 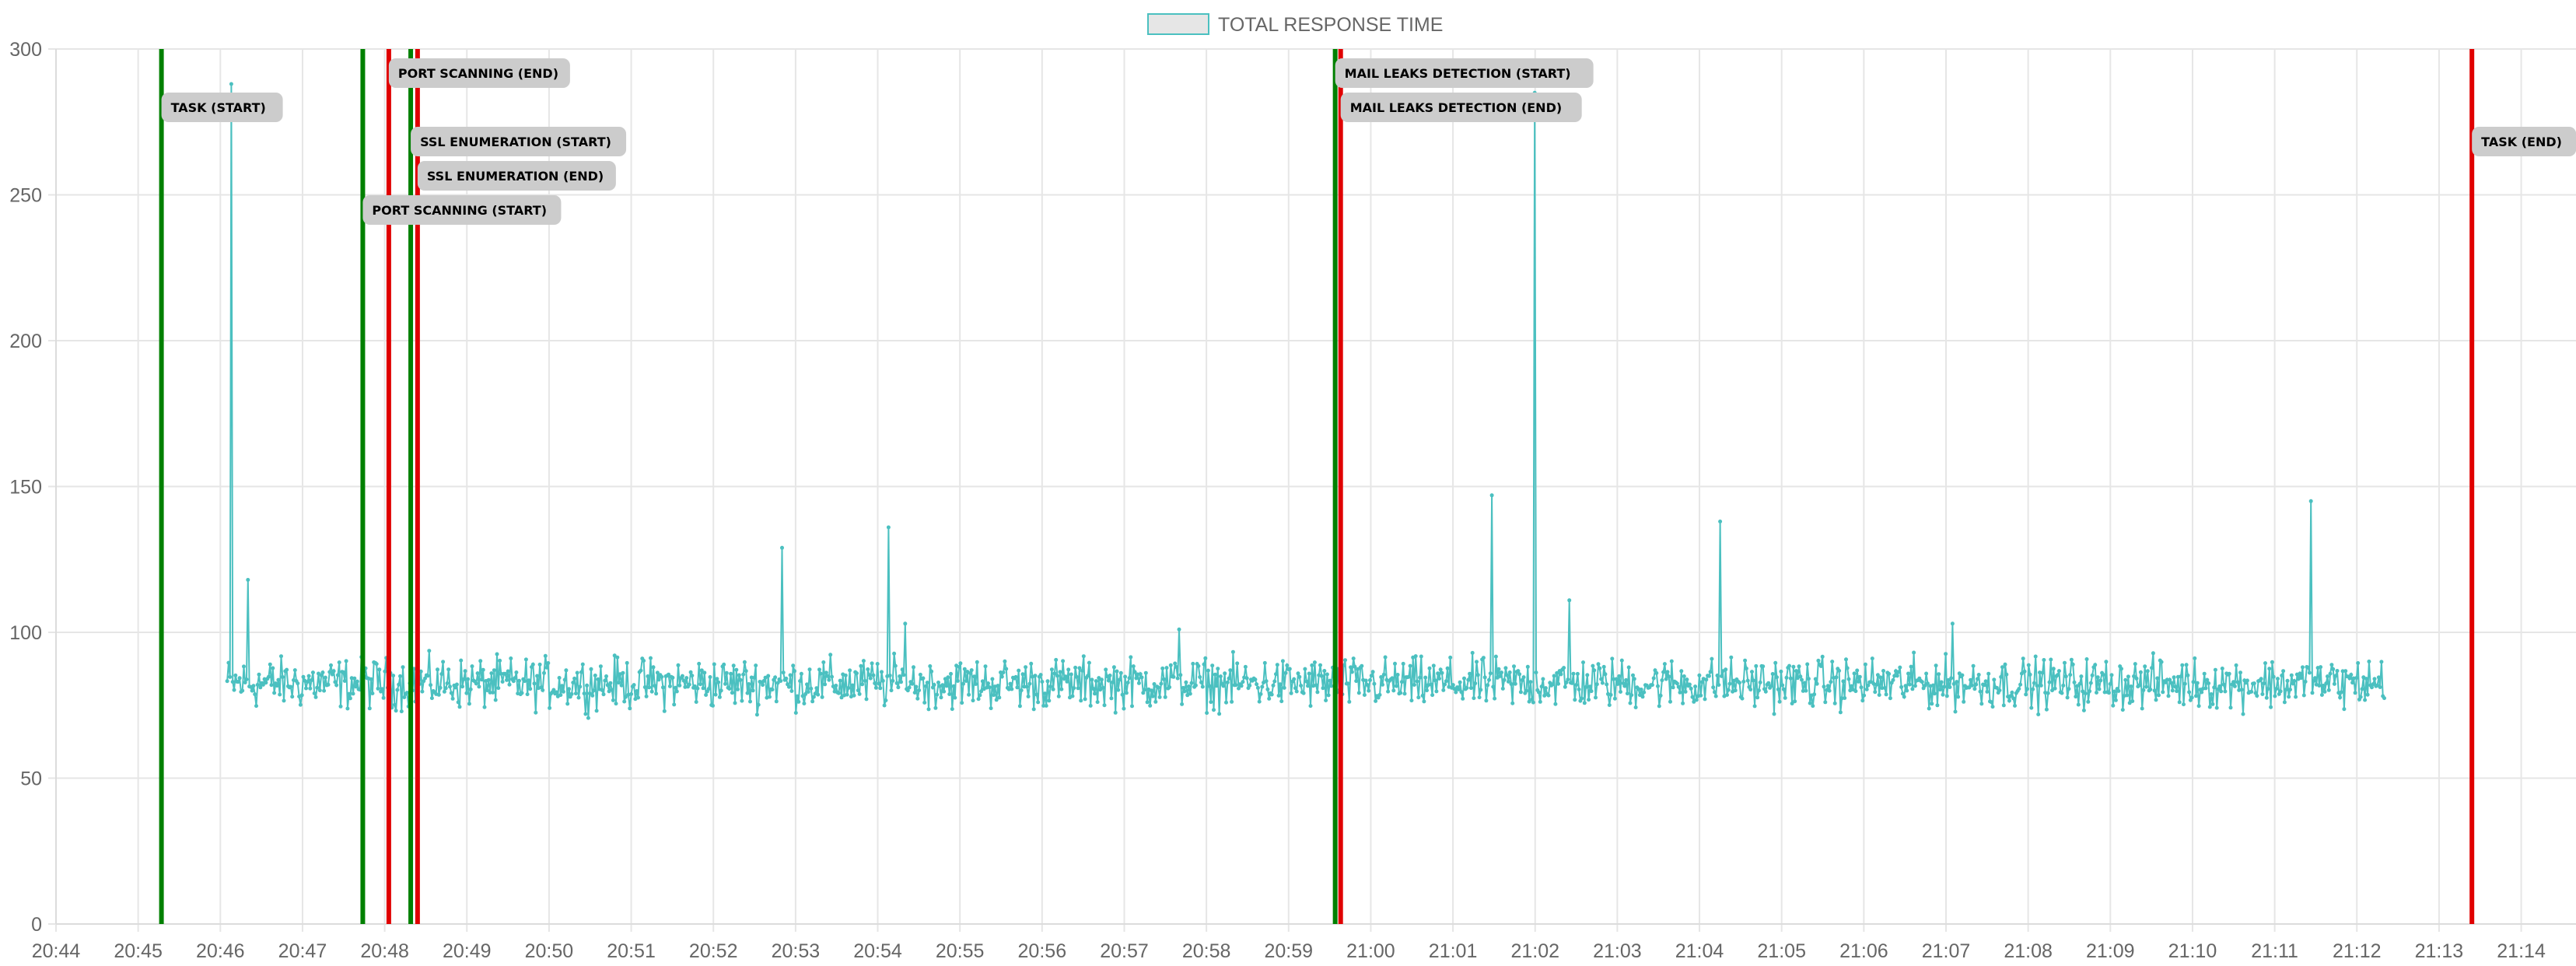 What do you see at coordinates (385, 951) in the screenshot?
I see `x-tick-label: 20:48` at bounding box center [385, 951].